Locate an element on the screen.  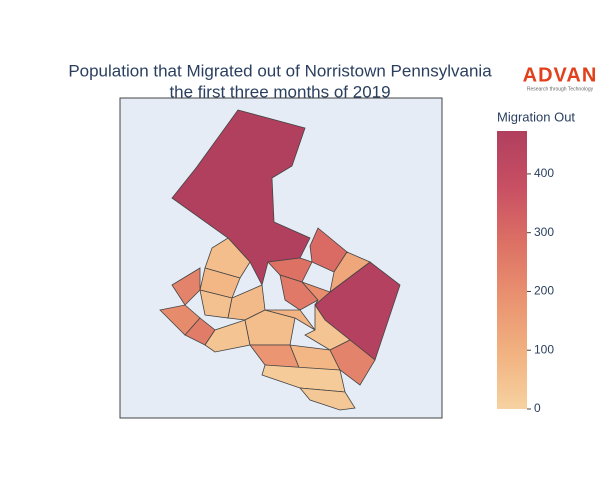
logo-name: ADVAN is located at coordinates (560, 75).